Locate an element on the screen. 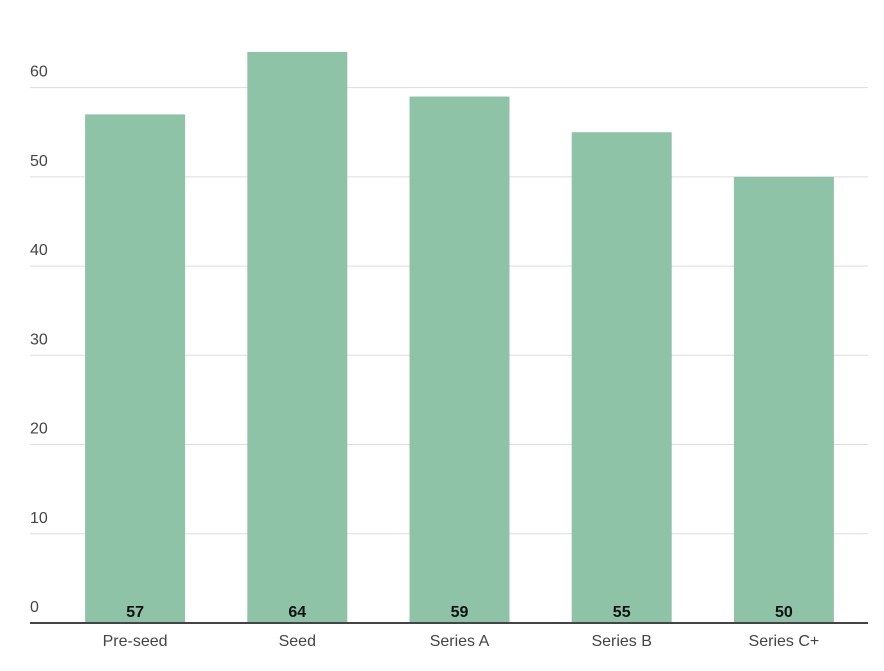 The width and height of the screenshot is (884, 671). x-tick-label: Series C+ is located at coordinates (784, 641).